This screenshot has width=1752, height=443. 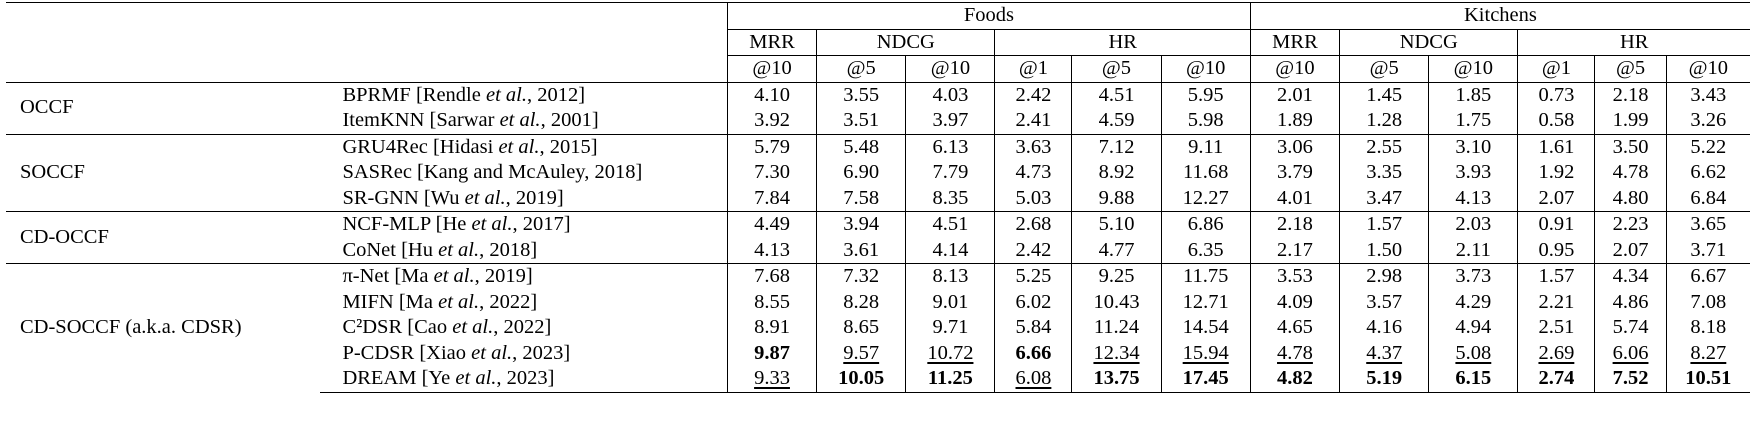 I want to click on metric-value: 5.95, so click(x=1205, y=94).